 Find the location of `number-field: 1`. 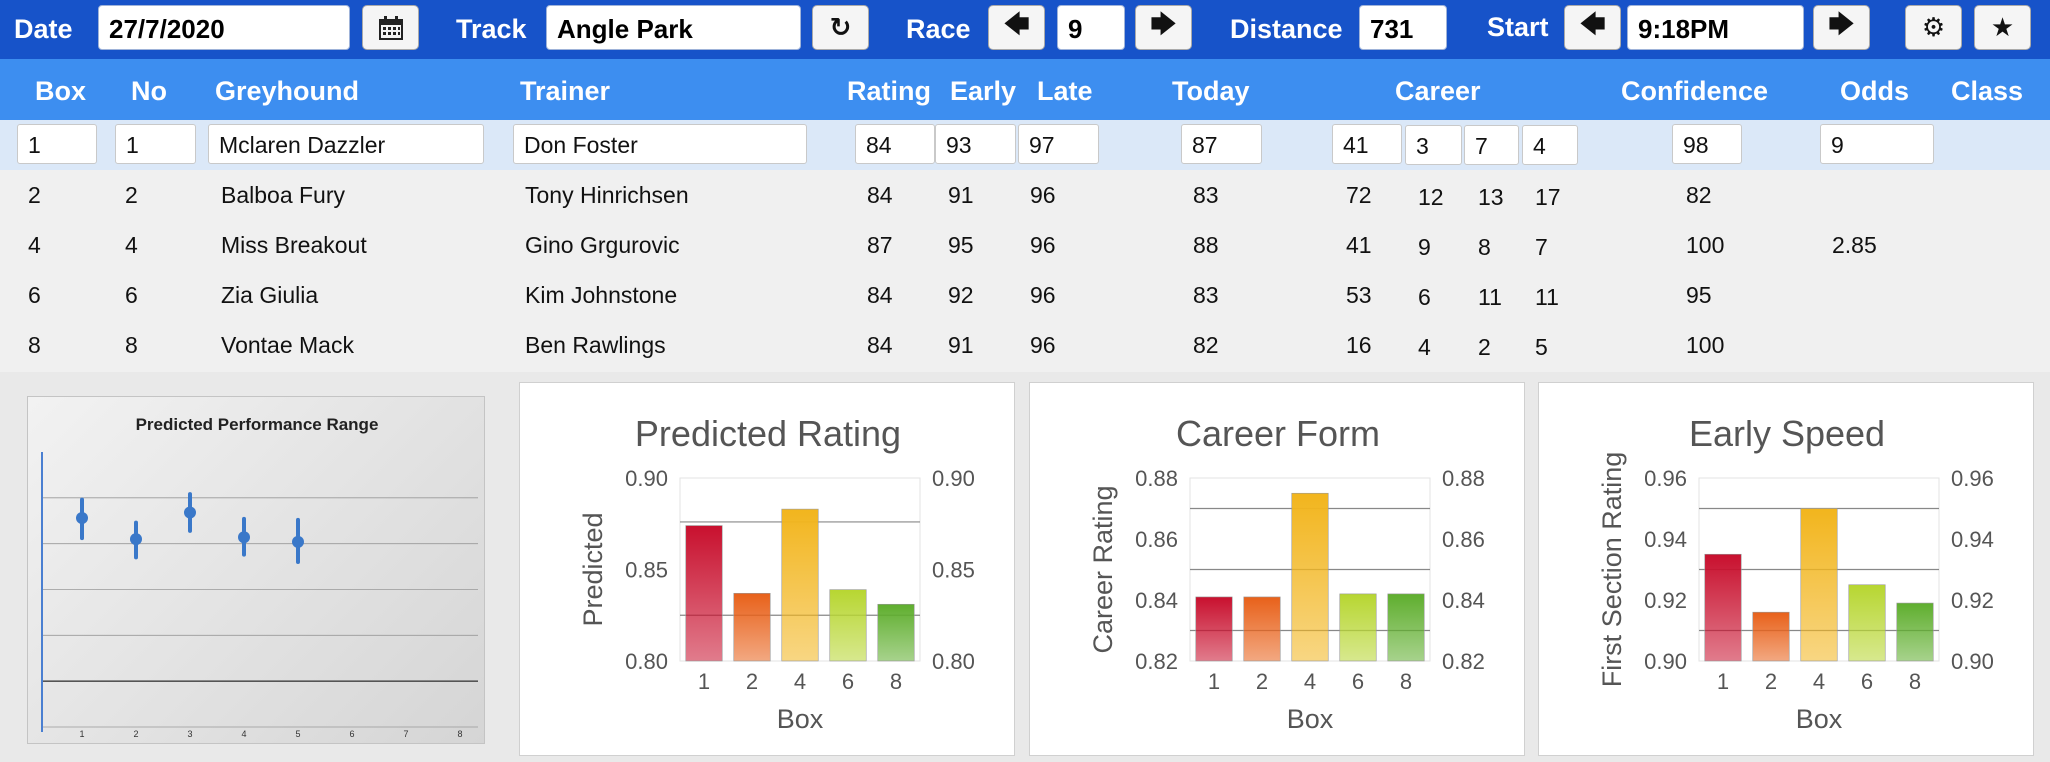

number-field: 1 is located at coordinates (155, 144).